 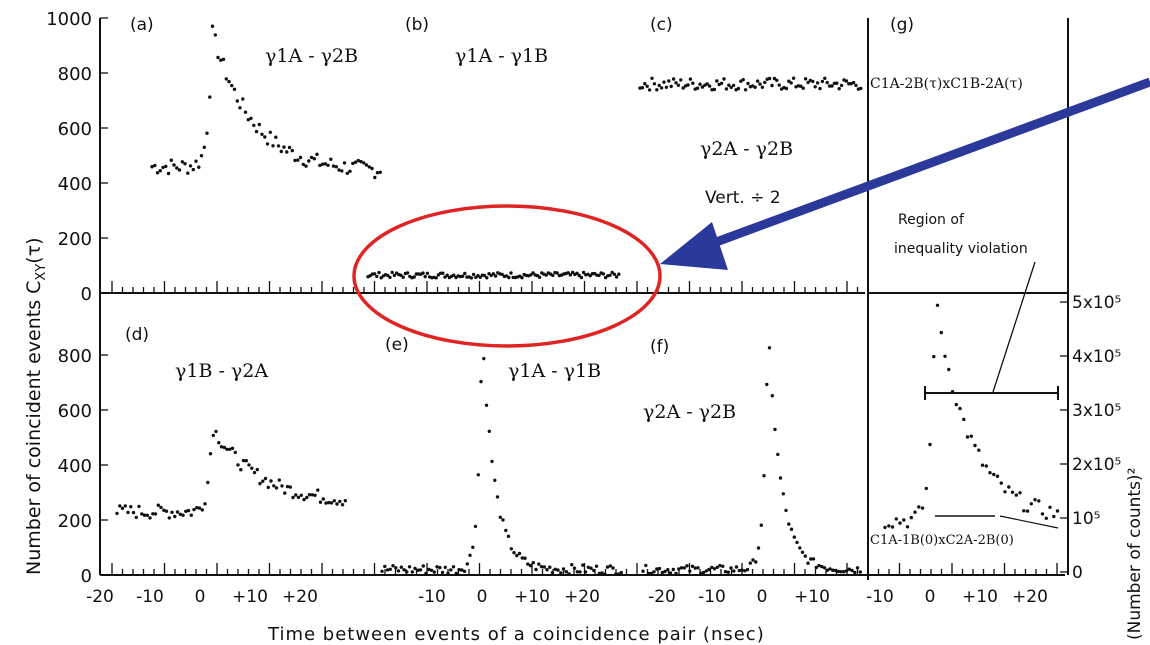 What do you see at coordinates (432, 597) in the screenshot?
I see `x-tick-label: -10` at bounding box center [432, 597].